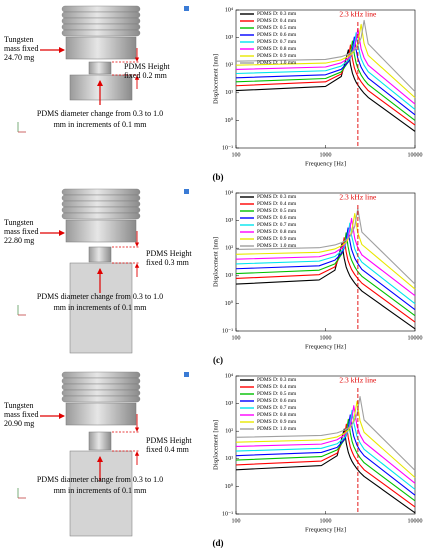 The width and height of the screenshot is (426, 550). What do you see at coordinates (229, 221) in the screenshot?
I see `y-tick-label: 10³` at bounding box center [229, 221].